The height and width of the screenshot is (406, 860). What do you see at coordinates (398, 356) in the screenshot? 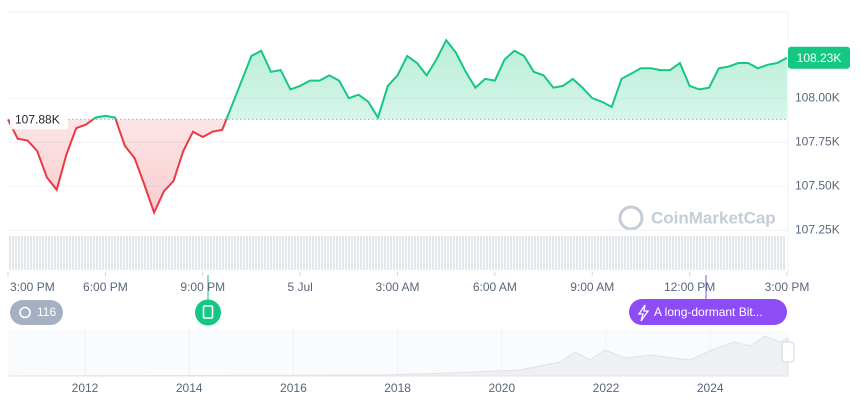
I see `overview-area` at bounding box center [398, 356].